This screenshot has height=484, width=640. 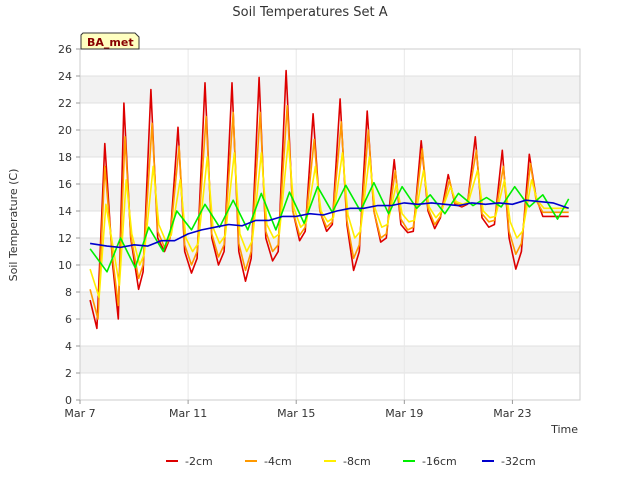 I want to click on legend-label: -8cm, so click(x=357, y=461).